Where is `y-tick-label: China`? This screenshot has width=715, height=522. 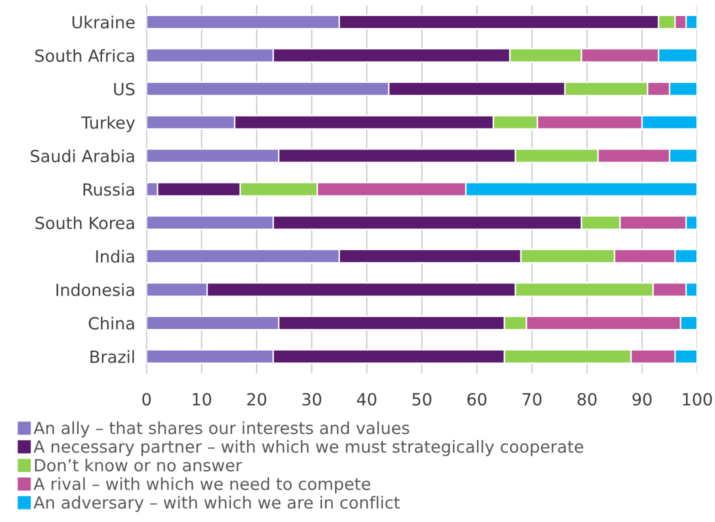
y-tick-label: China is located at coordinates (111, 323).